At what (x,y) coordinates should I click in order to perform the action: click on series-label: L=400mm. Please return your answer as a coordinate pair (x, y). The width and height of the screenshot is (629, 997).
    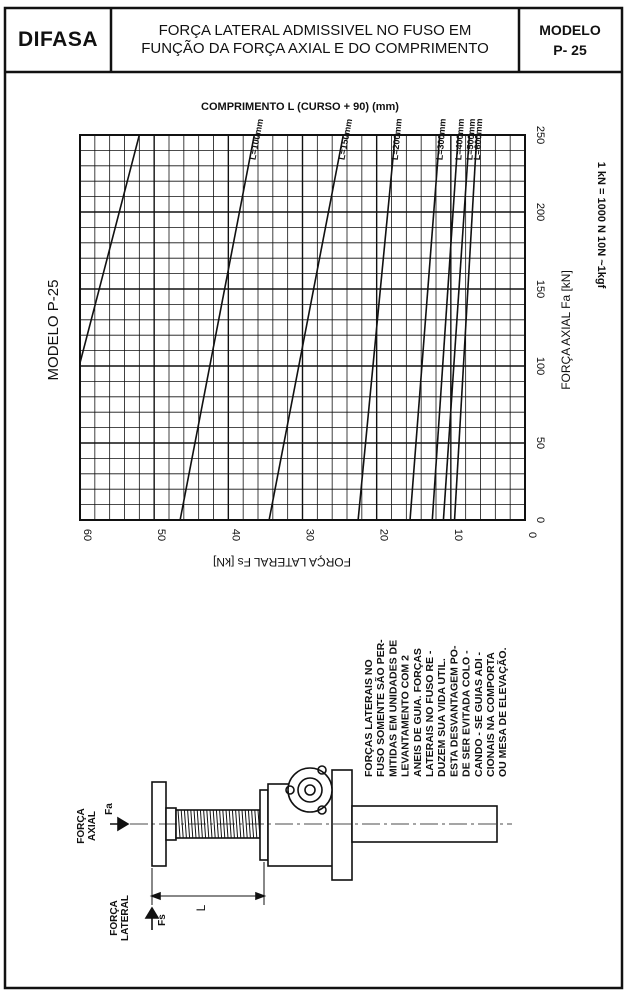
    Looking at the image, I should click on (459, 139).